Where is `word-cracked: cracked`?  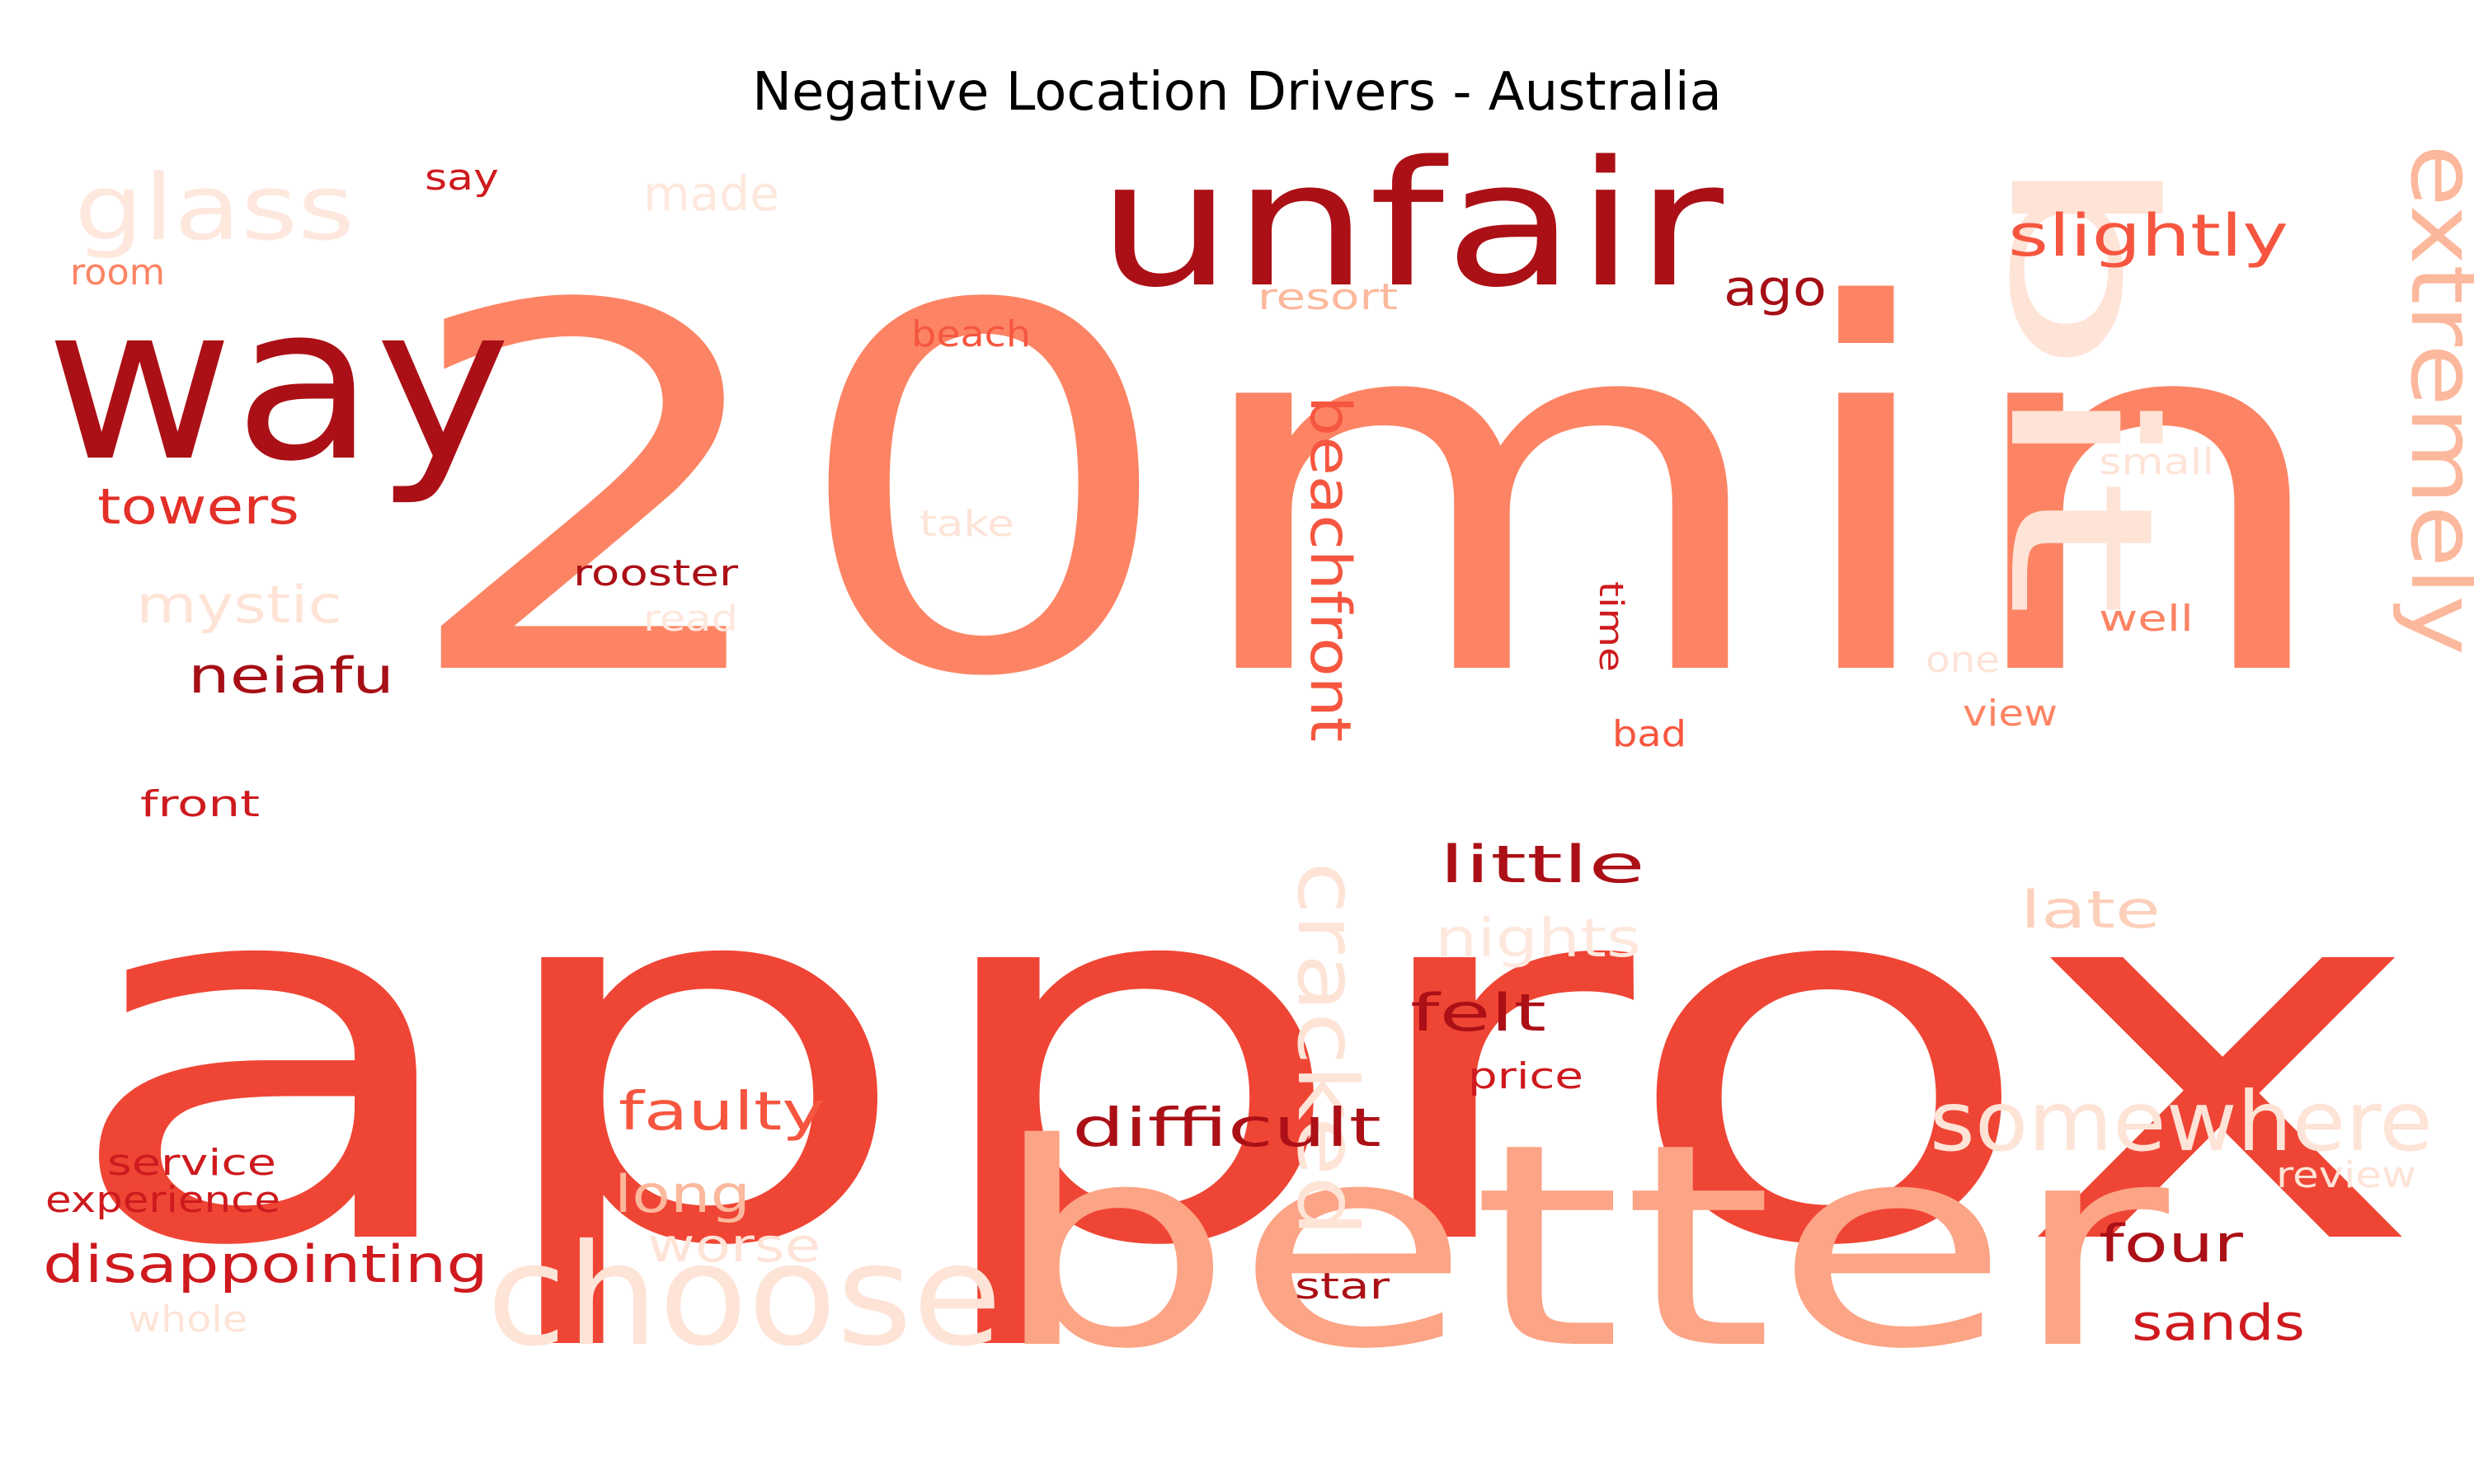 word-cracked: cracked is located at coordinates (1327, 1049).